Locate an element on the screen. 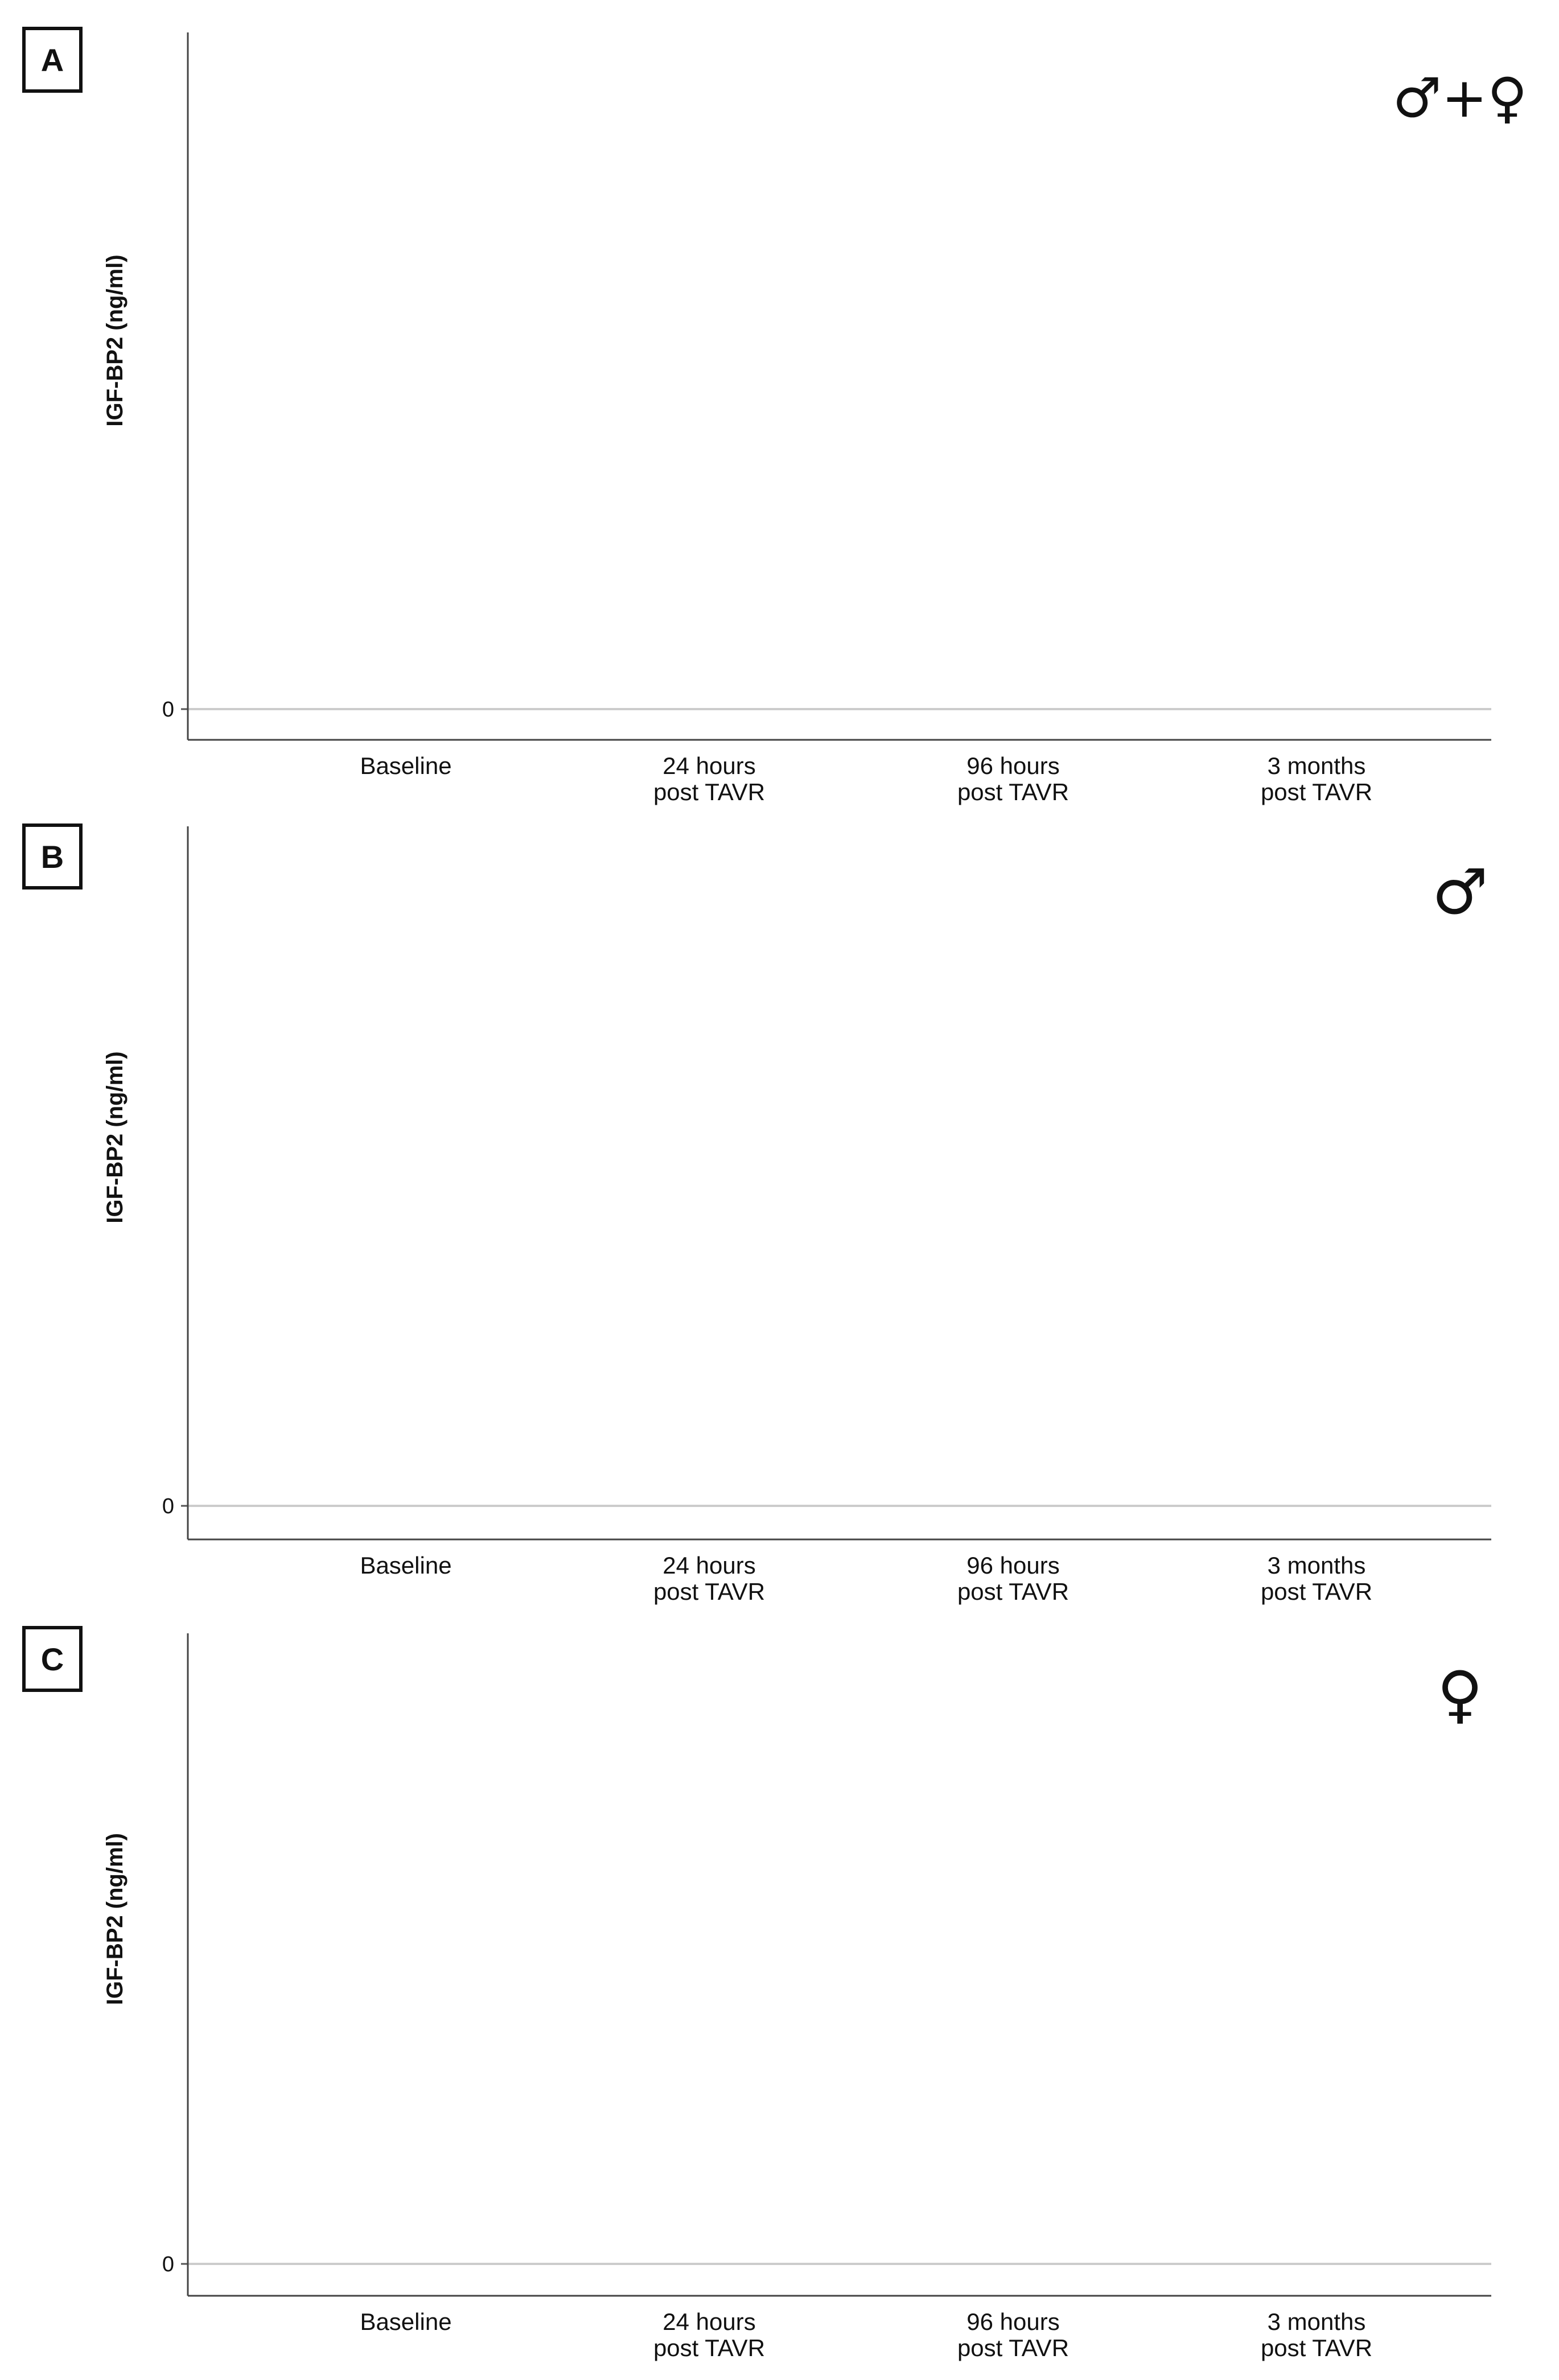 Image resolution: width=1559 pixels, height=2380 pixels. sex-symbol-icon: ♂ is located at coordinates (1460, 891).